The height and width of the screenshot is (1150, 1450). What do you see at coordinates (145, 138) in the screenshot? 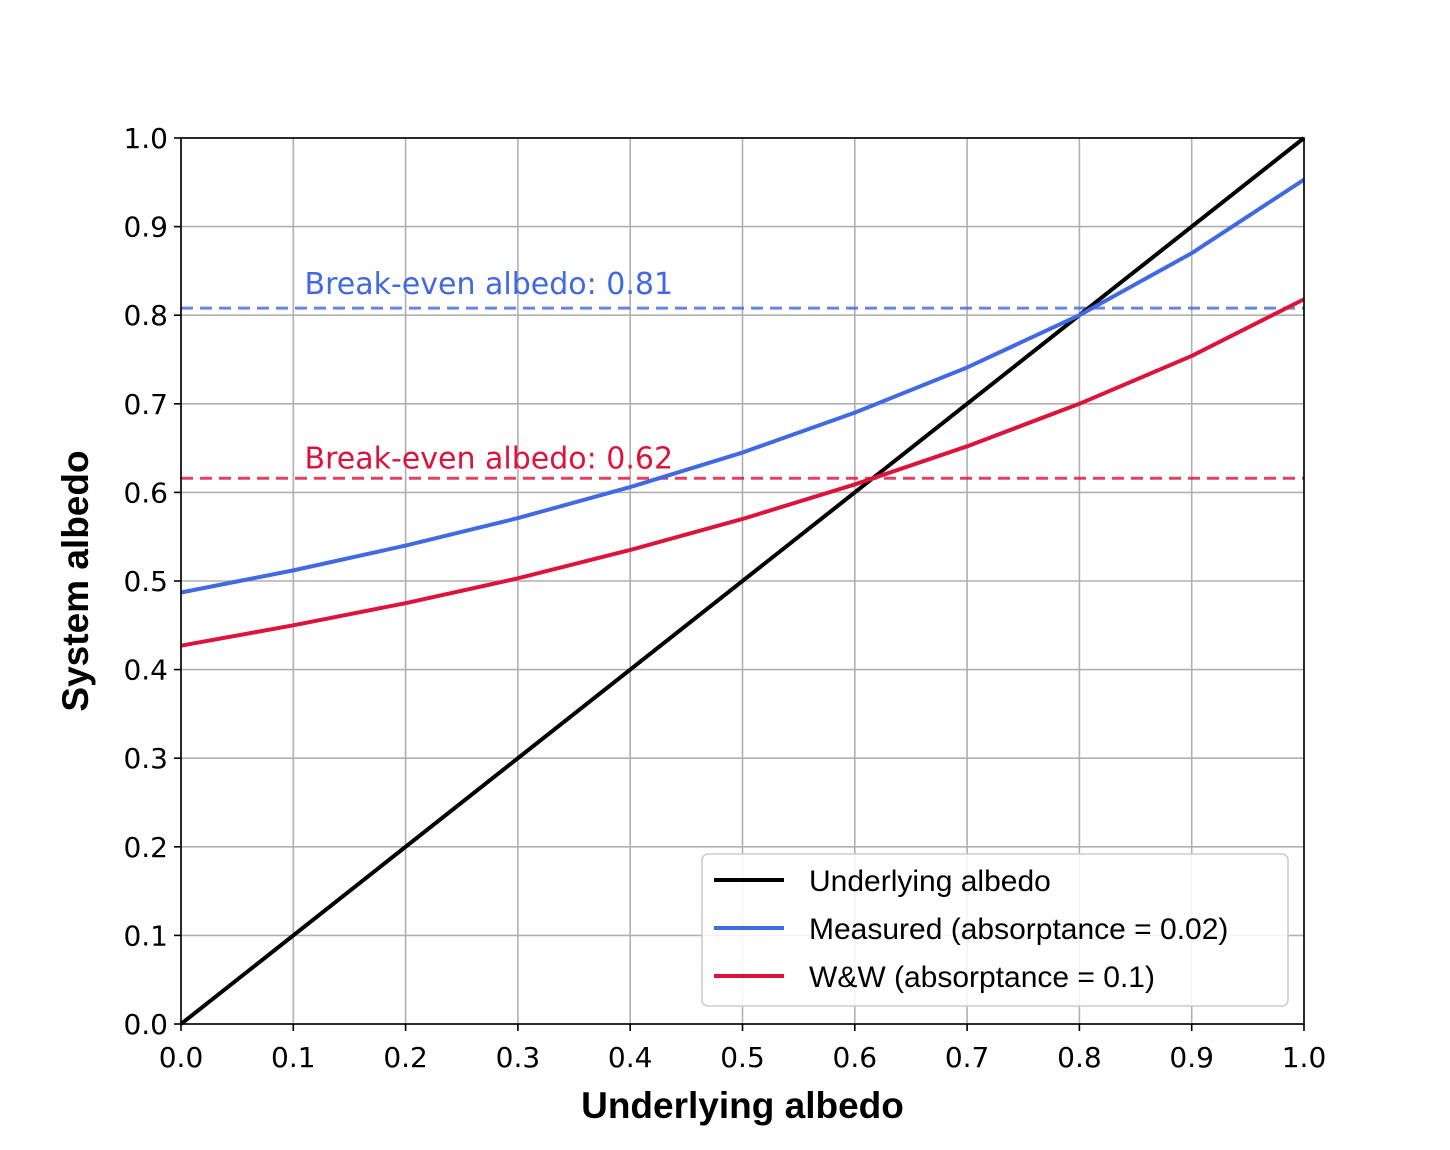
I see `y-tick-label: 1.0` at bounding box center [145, 138].